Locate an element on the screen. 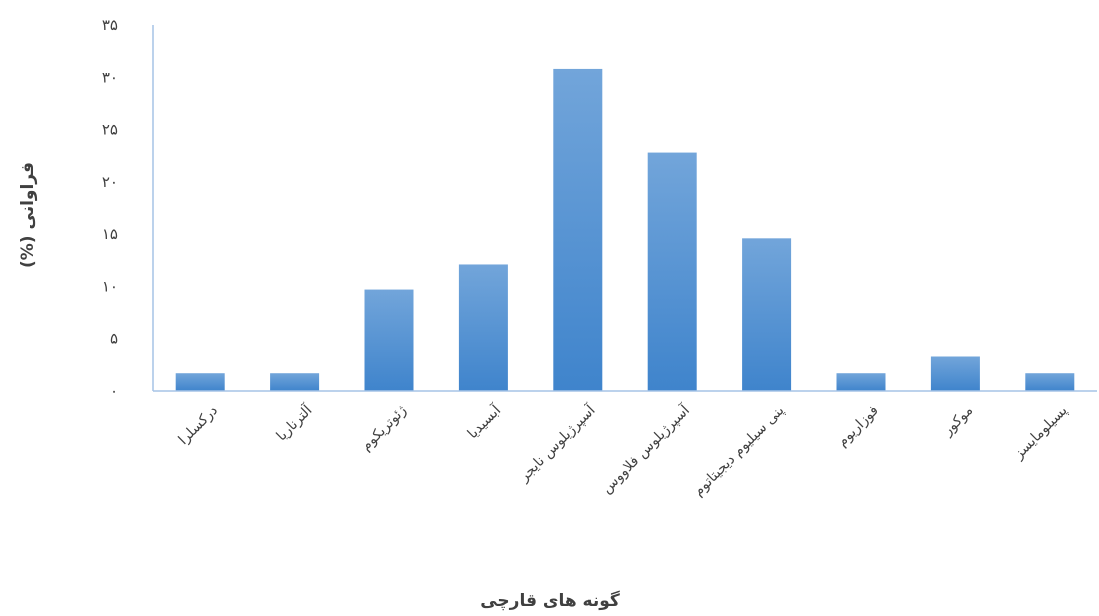 The image size is (1099, 616). x-tick-label-2: آلترناریا is located at coordinates (294, 422).